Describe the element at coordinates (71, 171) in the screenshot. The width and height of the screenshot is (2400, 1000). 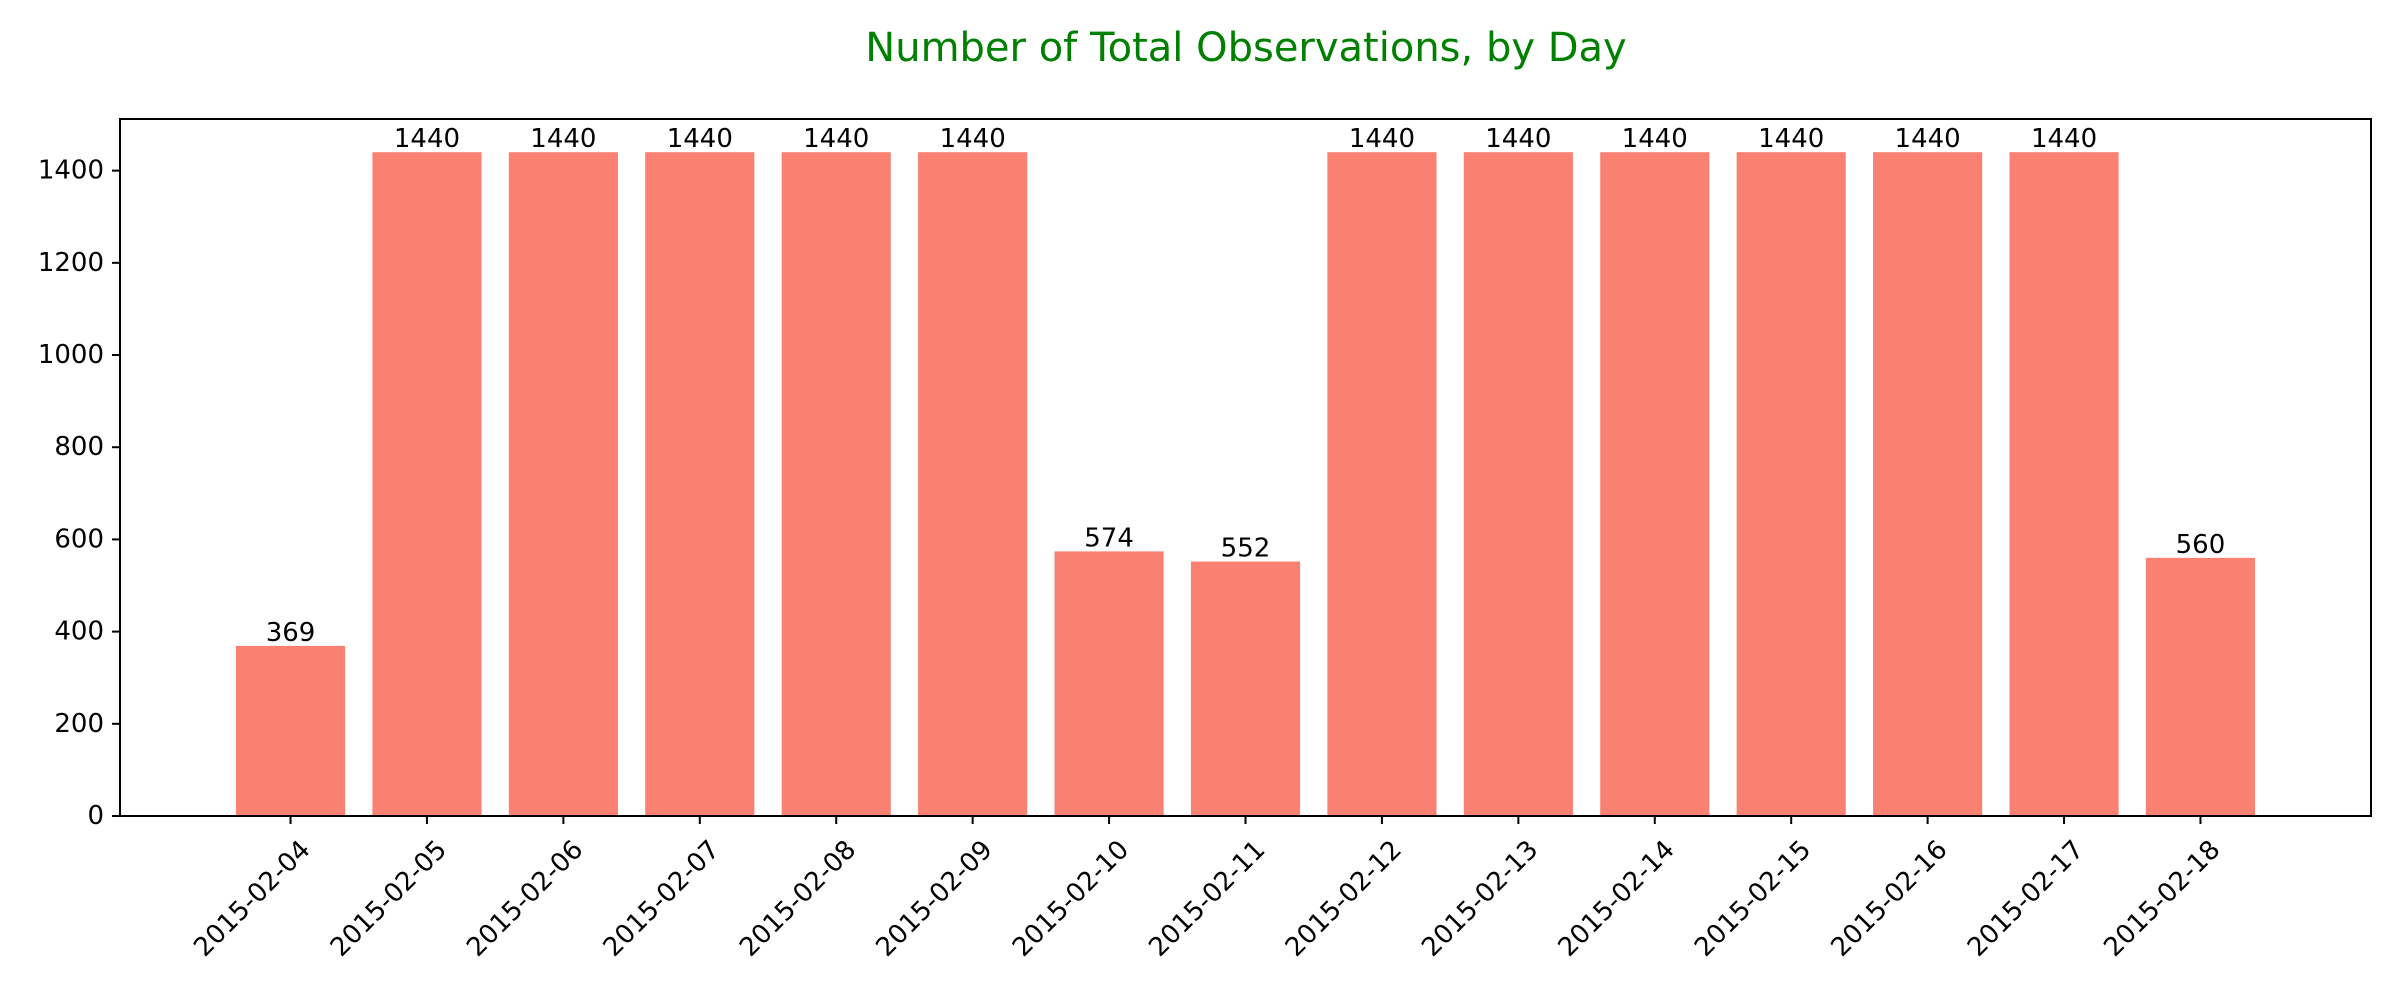
I see `y-tick-label: 1400` at that location.